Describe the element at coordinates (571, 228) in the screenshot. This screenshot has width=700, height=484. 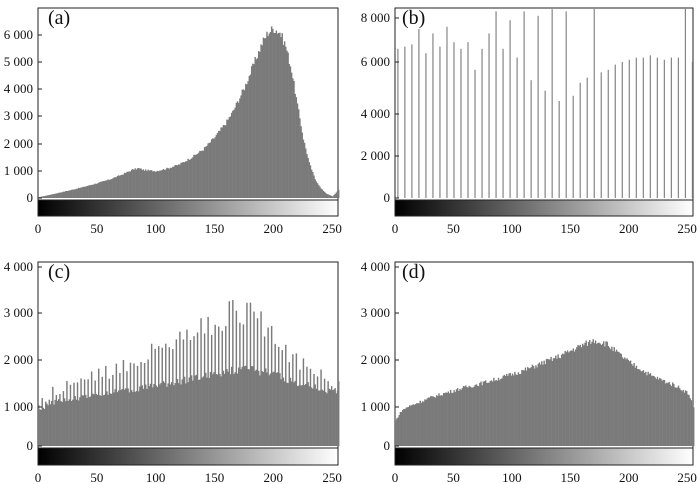
I see `x-tick-label: 150` at that location.